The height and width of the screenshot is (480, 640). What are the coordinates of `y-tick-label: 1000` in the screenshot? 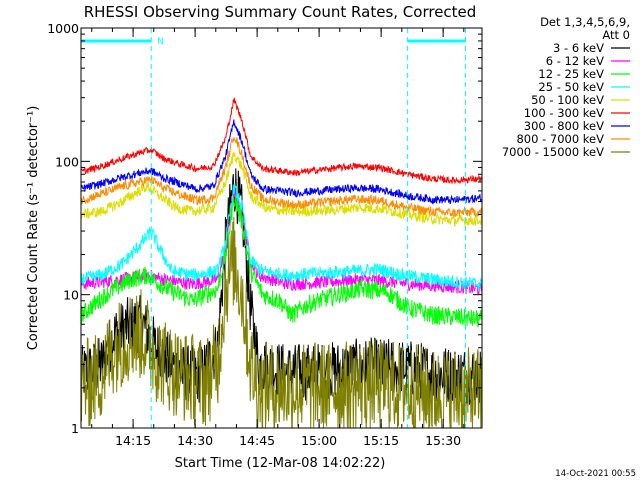 It's located at (63, 28).